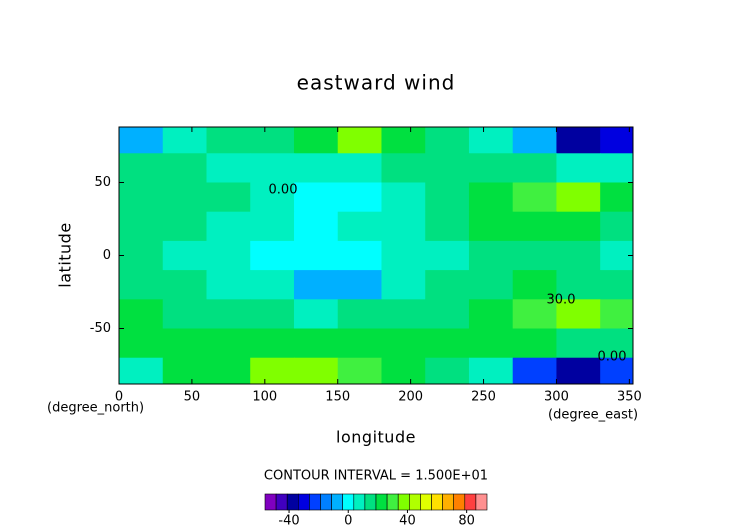  I want to click on y-axis-label: latitude, so click(65, 254).